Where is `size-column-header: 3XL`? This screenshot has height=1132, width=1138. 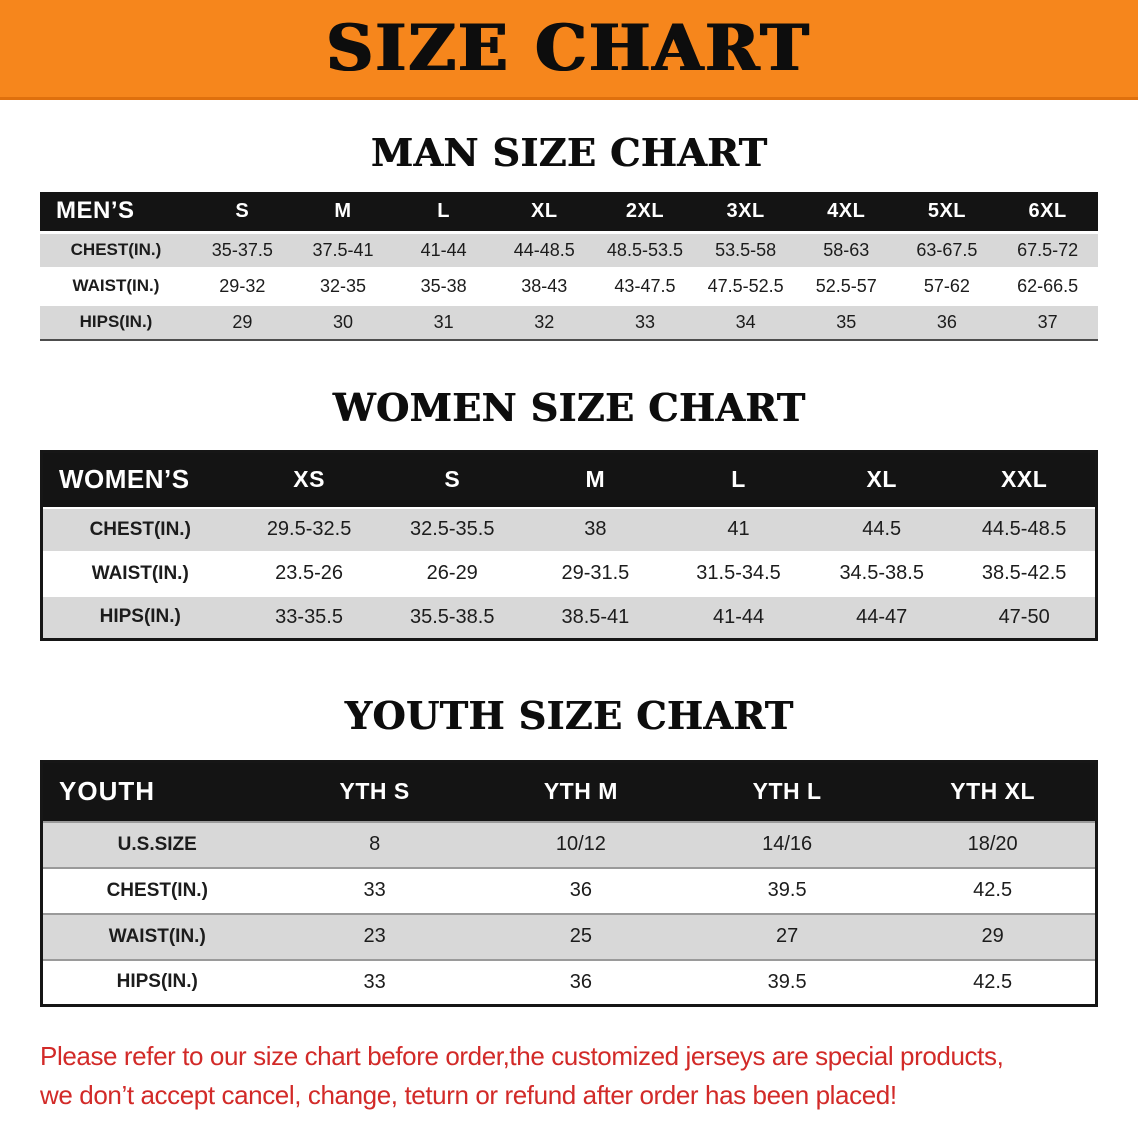 size-column-header: 3XL is located at coordinates (745, 212).